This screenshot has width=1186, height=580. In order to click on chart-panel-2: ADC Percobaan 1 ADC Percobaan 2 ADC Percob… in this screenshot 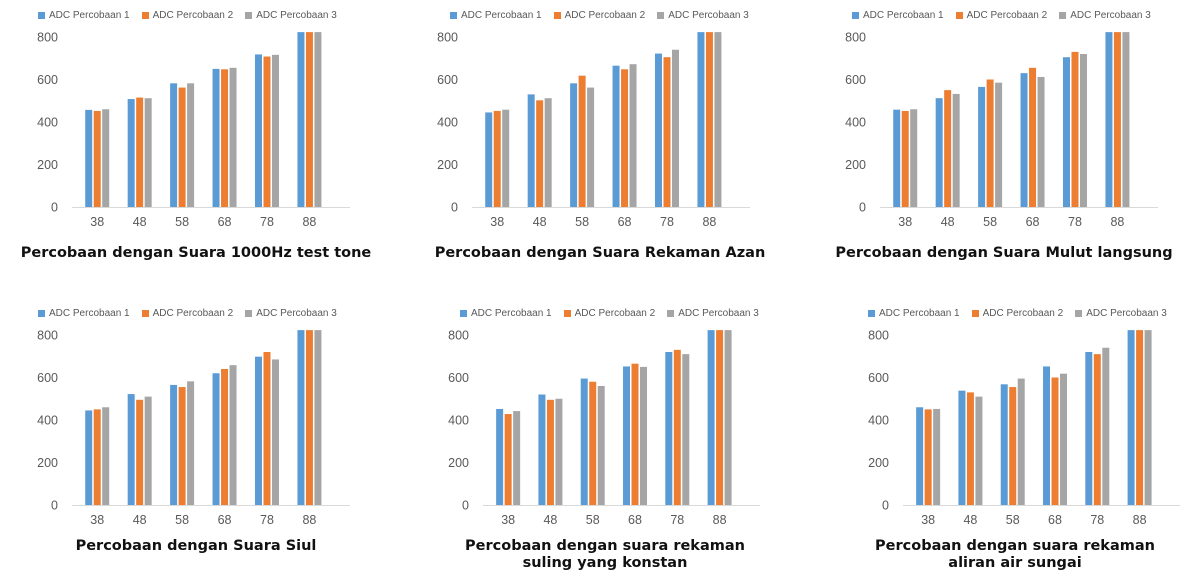, I will do `click(600, 146)`.